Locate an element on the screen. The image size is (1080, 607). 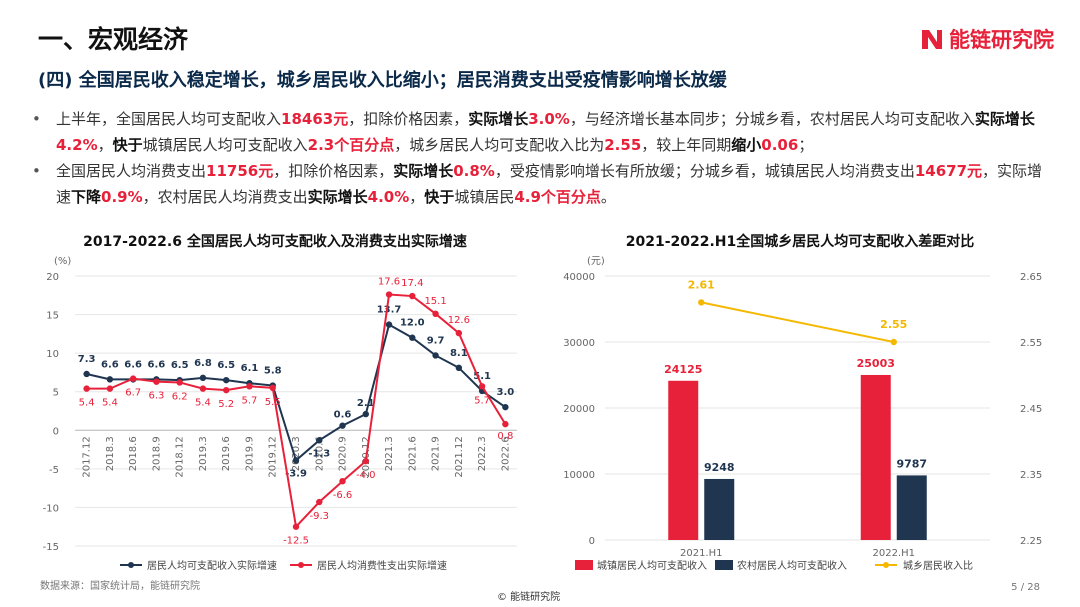
highlight-text: 2.3个百分点 is located at coordinates (351, 145).